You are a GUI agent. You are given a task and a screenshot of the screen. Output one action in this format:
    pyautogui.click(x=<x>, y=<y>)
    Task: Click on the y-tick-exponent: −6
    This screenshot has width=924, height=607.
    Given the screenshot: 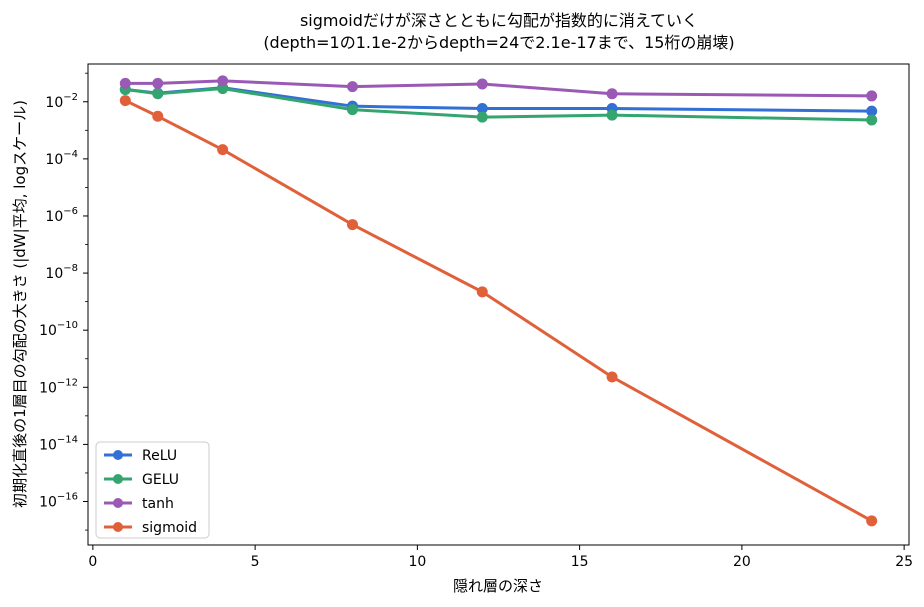 What is the action you would take?
    pyautogui.click(x=70, y=211)
    